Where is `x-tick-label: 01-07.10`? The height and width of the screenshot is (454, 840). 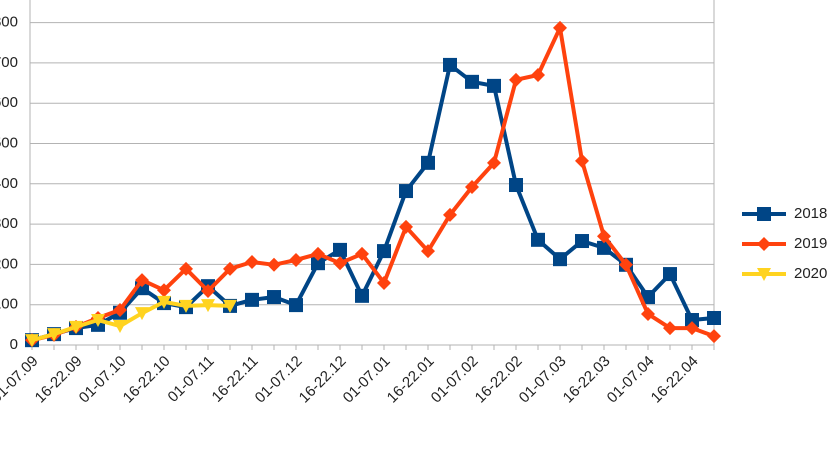
x-tick-label: 01-07.10 is located at coordinates (103, 380).